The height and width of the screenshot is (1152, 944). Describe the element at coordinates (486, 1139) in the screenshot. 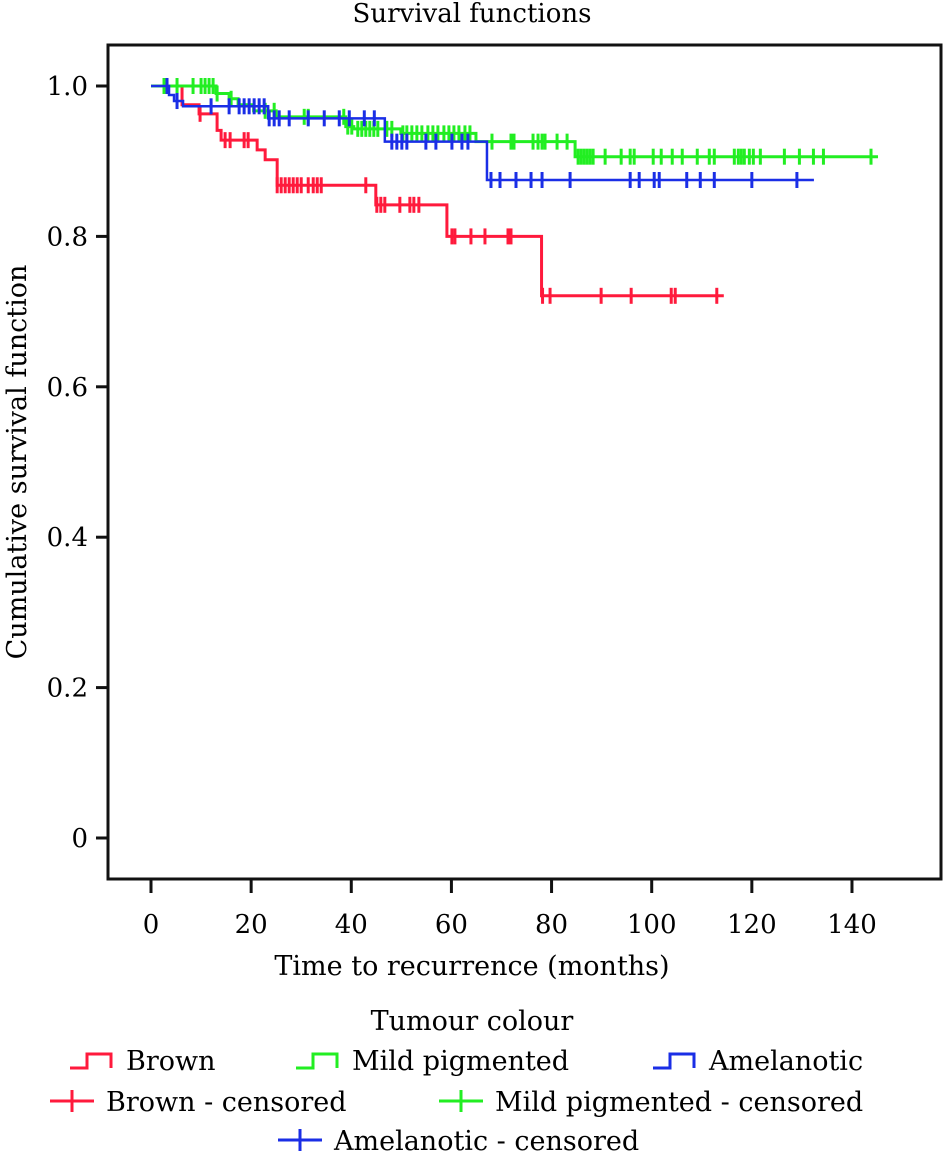

I see `legend-label: Amelanotic - censored` at that location.